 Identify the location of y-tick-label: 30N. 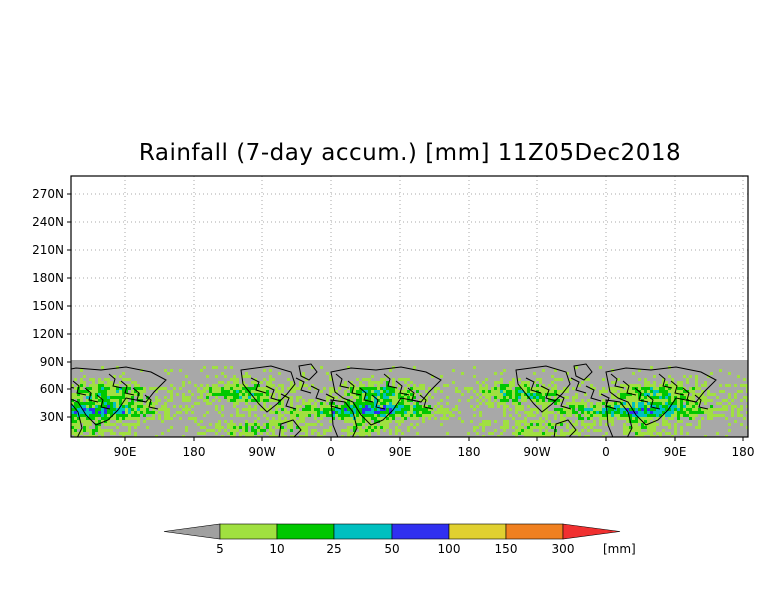
(52, 417).